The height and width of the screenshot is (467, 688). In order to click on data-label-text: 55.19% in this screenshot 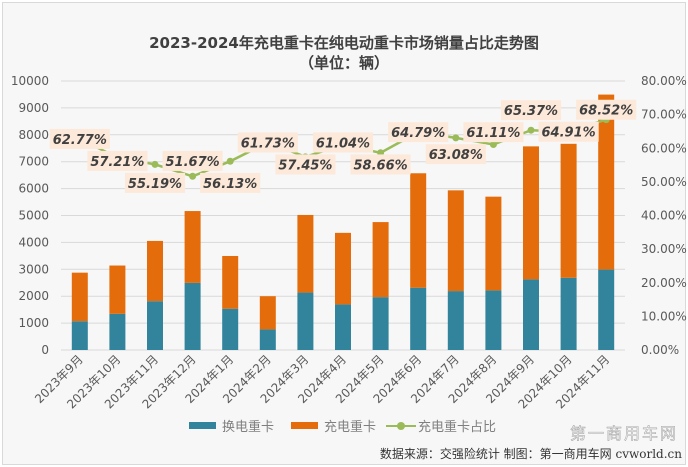, I will do `click(155, 184)`.